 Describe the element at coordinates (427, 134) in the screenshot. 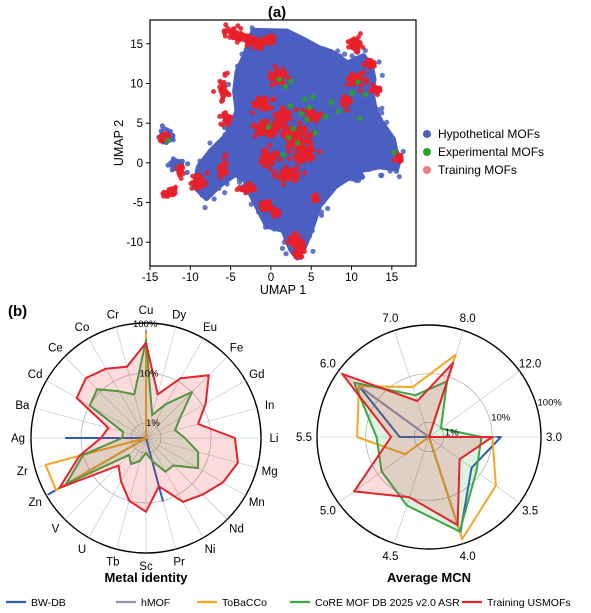

I see `legend-marker` at that location.